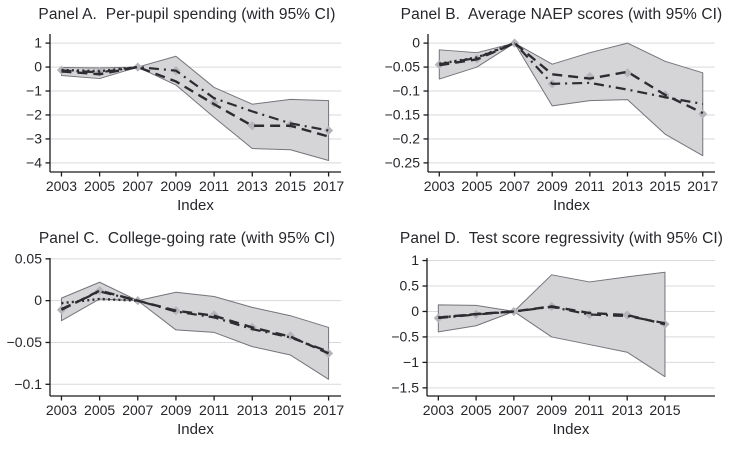 The image size is (749, 449). I want to click on y-tick-label: −0.25, so click(403, 162).